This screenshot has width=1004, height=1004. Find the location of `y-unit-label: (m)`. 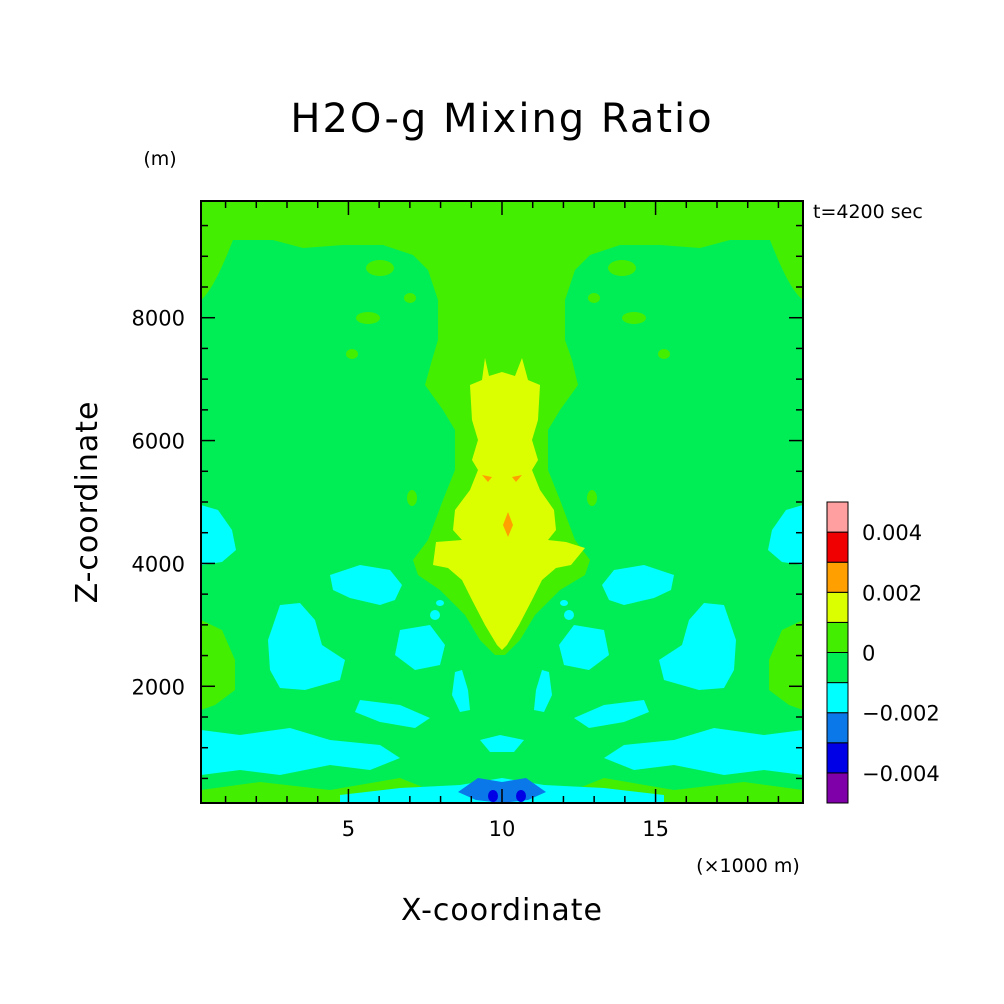

y-unit-label: (m) is located at coordinates (159, 159).